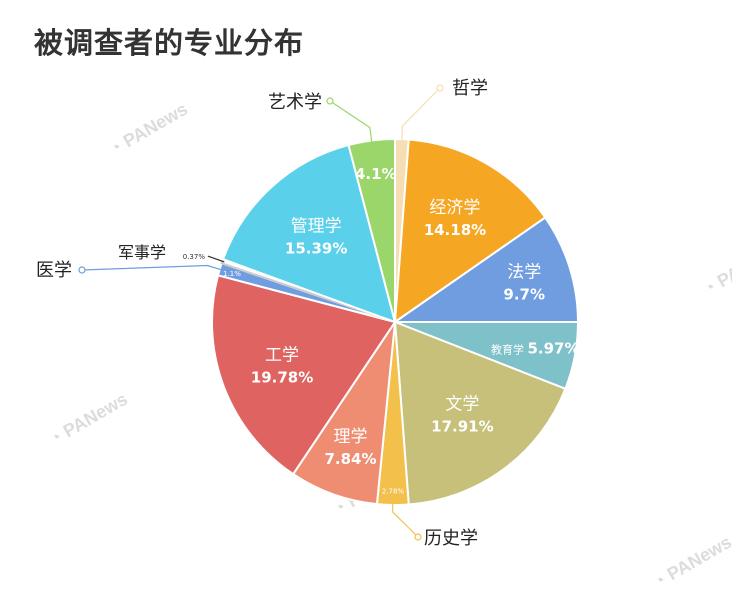 The width and height of the screenshot is (732, 593). What do you see at coordinates (351, 437) in the screenshot?
I see `slice-name-label: 理学` at bounding box center [351, 437].